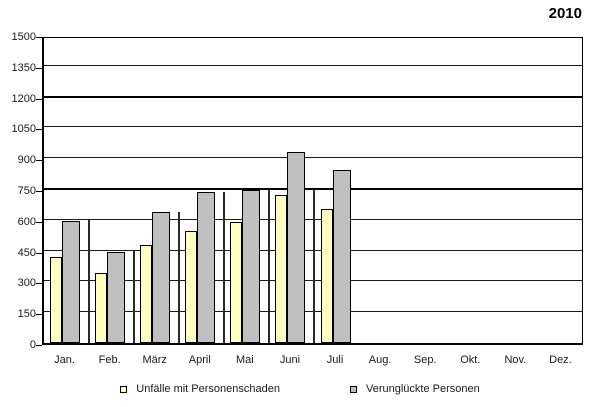 This screenshot has width=600, height=407. What do you see at coordinates (26, 314) in the screenshot?
I see `y-axis-label-150: 150` at bounding box center [26, 314].